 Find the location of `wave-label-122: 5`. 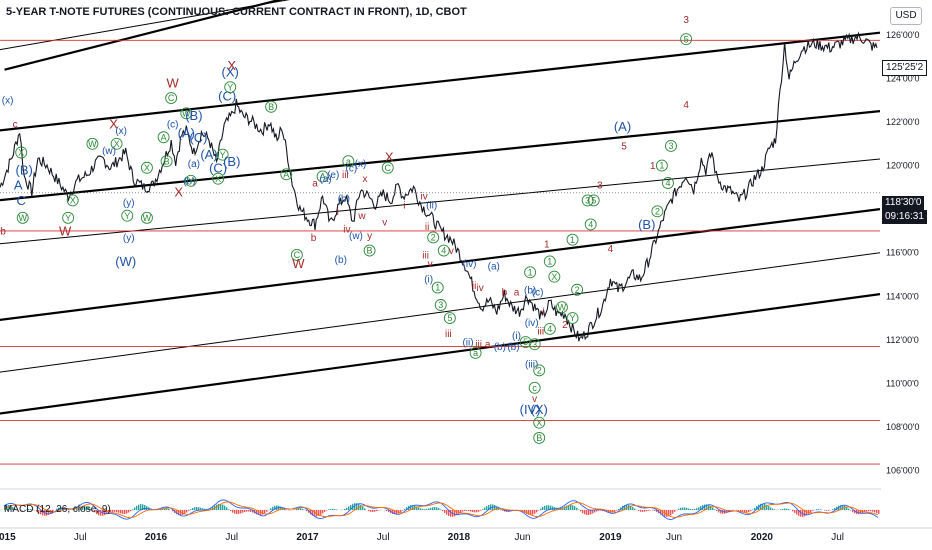

wave-label-122: 5 is located at coordinates (593, 201).